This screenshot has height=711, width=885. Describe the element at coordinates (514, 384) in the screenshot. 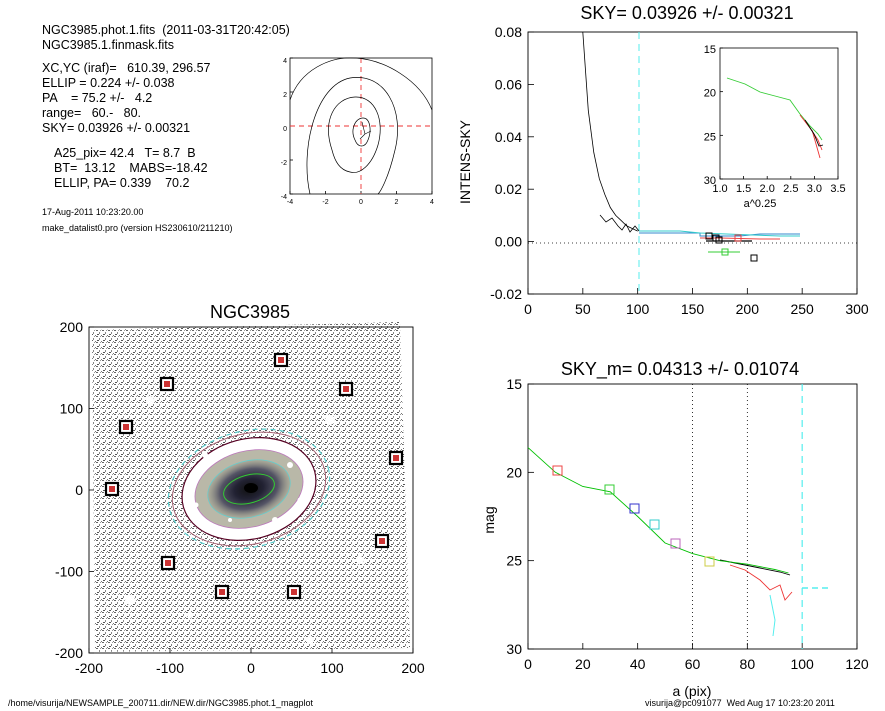

I see `y-tick-label: 15` at that location.